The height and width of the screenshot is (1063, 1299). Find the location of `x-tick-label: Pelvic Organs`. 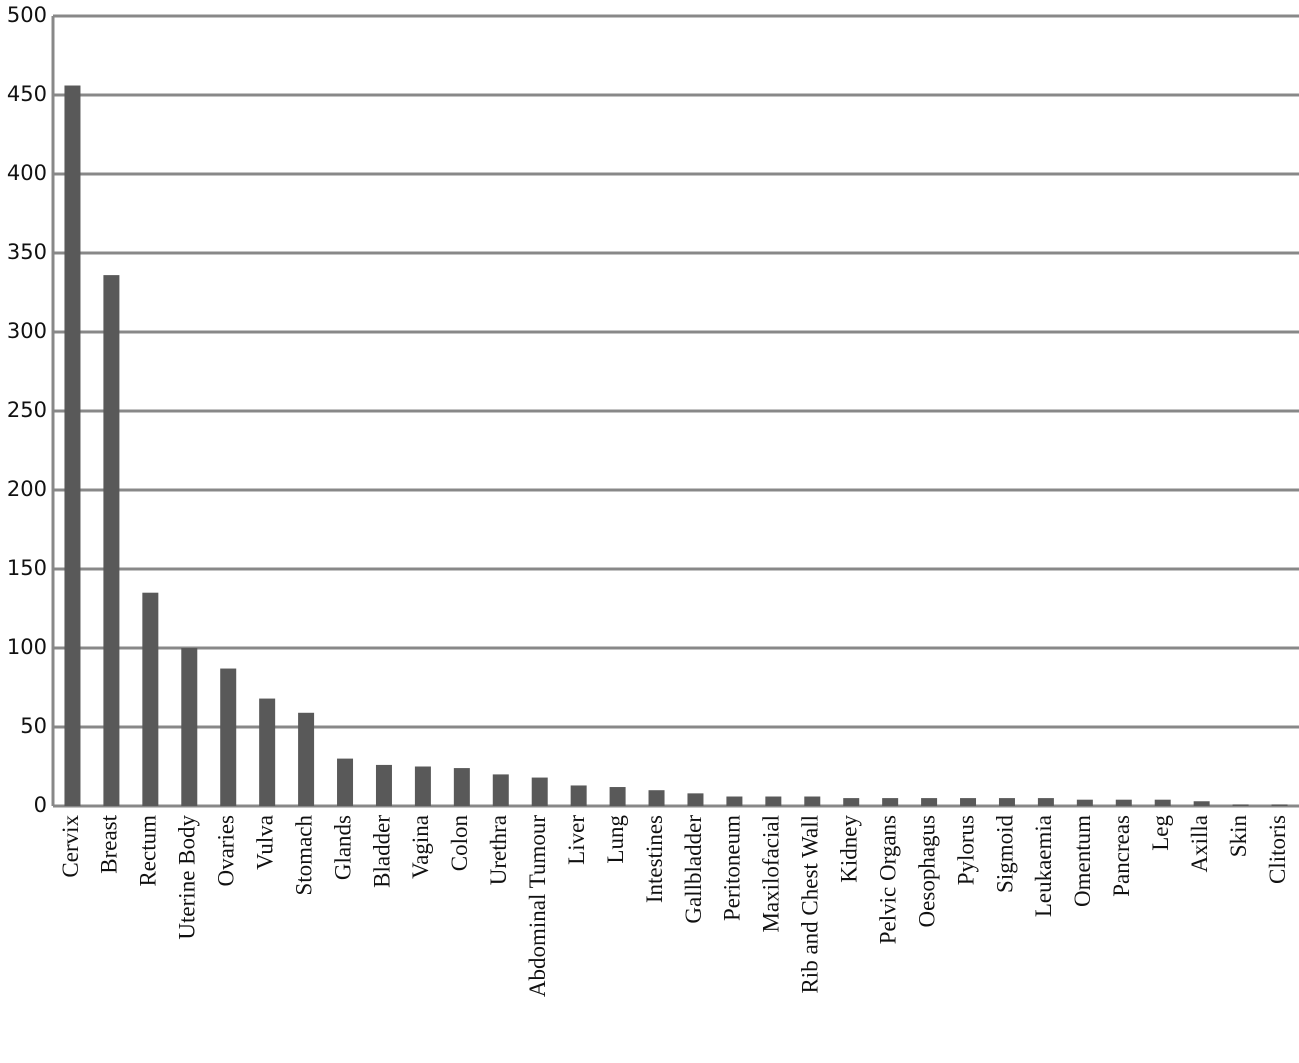

x-tick-label: Pelvic Organs is located at coordinates (887, 879).